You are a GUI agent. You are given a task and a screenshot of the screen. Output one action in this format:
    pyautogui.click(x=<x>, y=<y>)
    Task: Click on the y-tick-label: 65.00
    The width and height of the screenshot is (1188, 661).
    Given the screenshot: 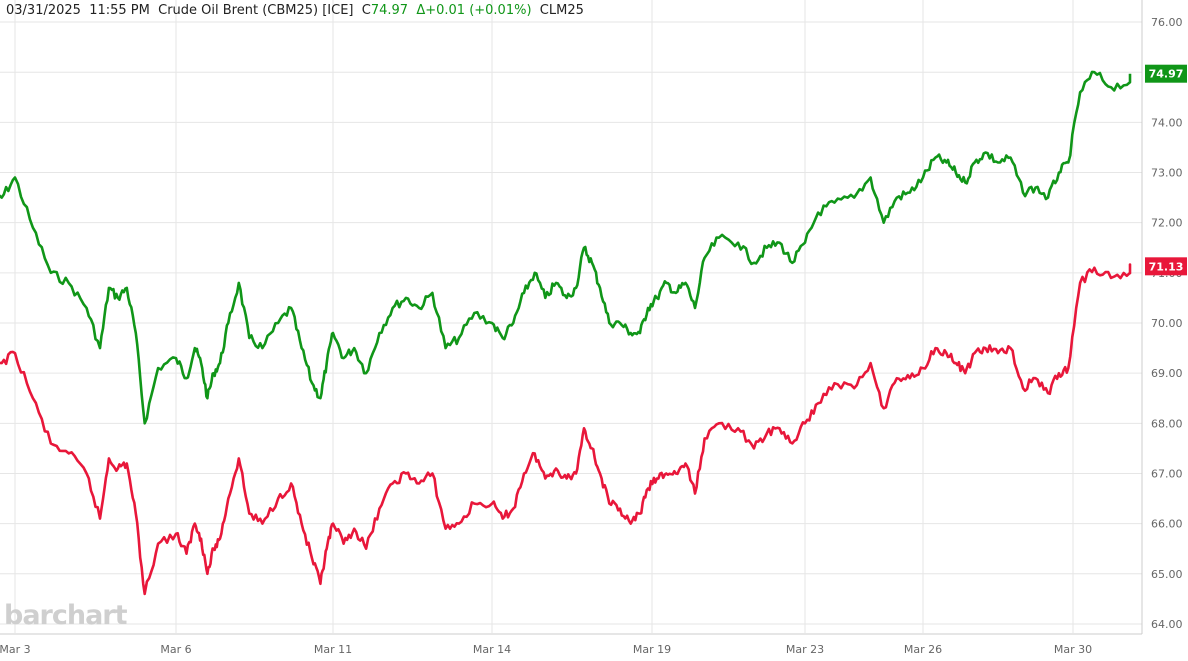 What is the action you would take?
    pyautogui.click(x=1167, y=574)
    